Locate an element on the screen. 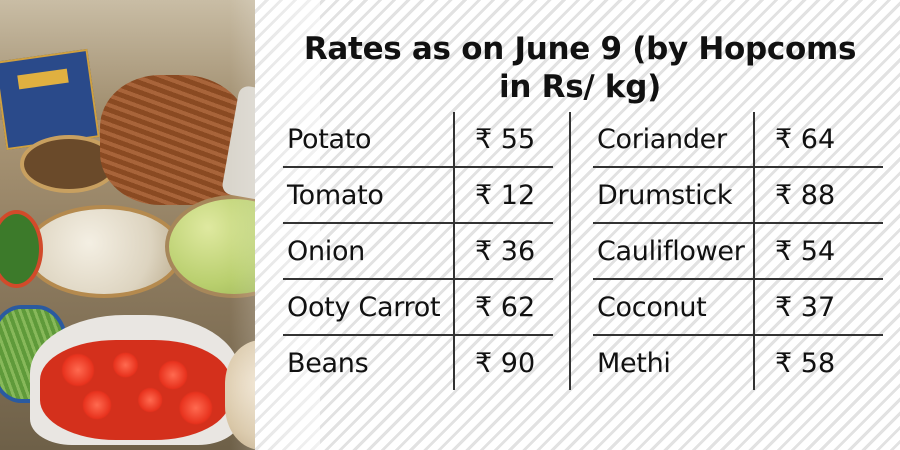 The height and width of the screenshot is (450, 900). item-name: Coconut is located at coordinates (652, 307).